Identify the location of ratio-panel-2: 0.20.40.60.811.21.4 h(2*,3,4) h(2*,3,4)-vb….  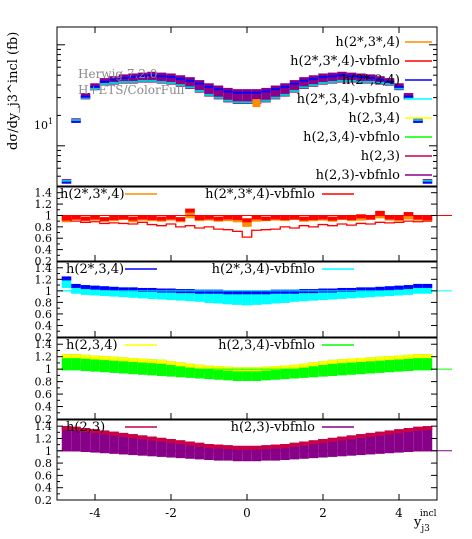
(243, 302).